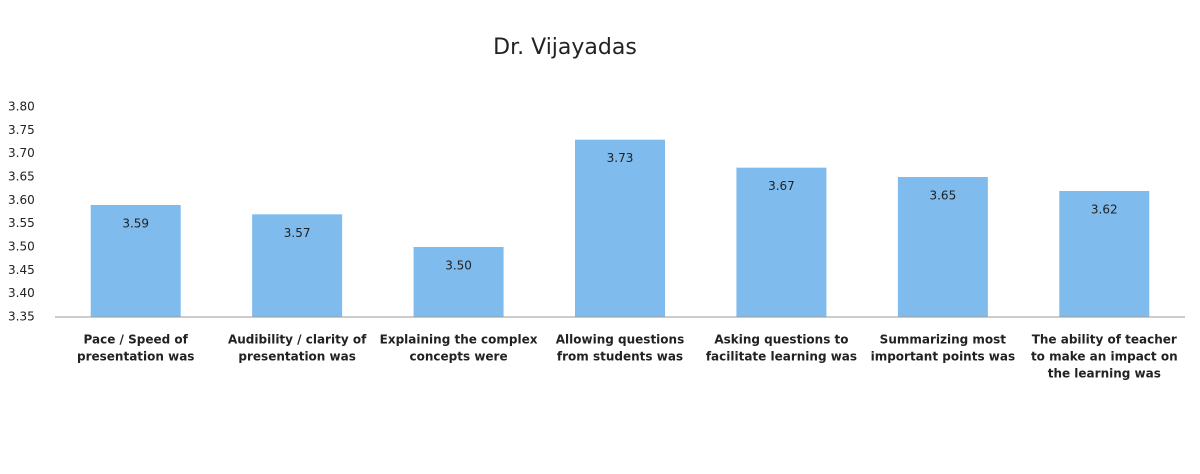 The width and height of the screenshot is (1200, 474). I want to click on x-tick-label: Asking questions to, so click(781, 340).